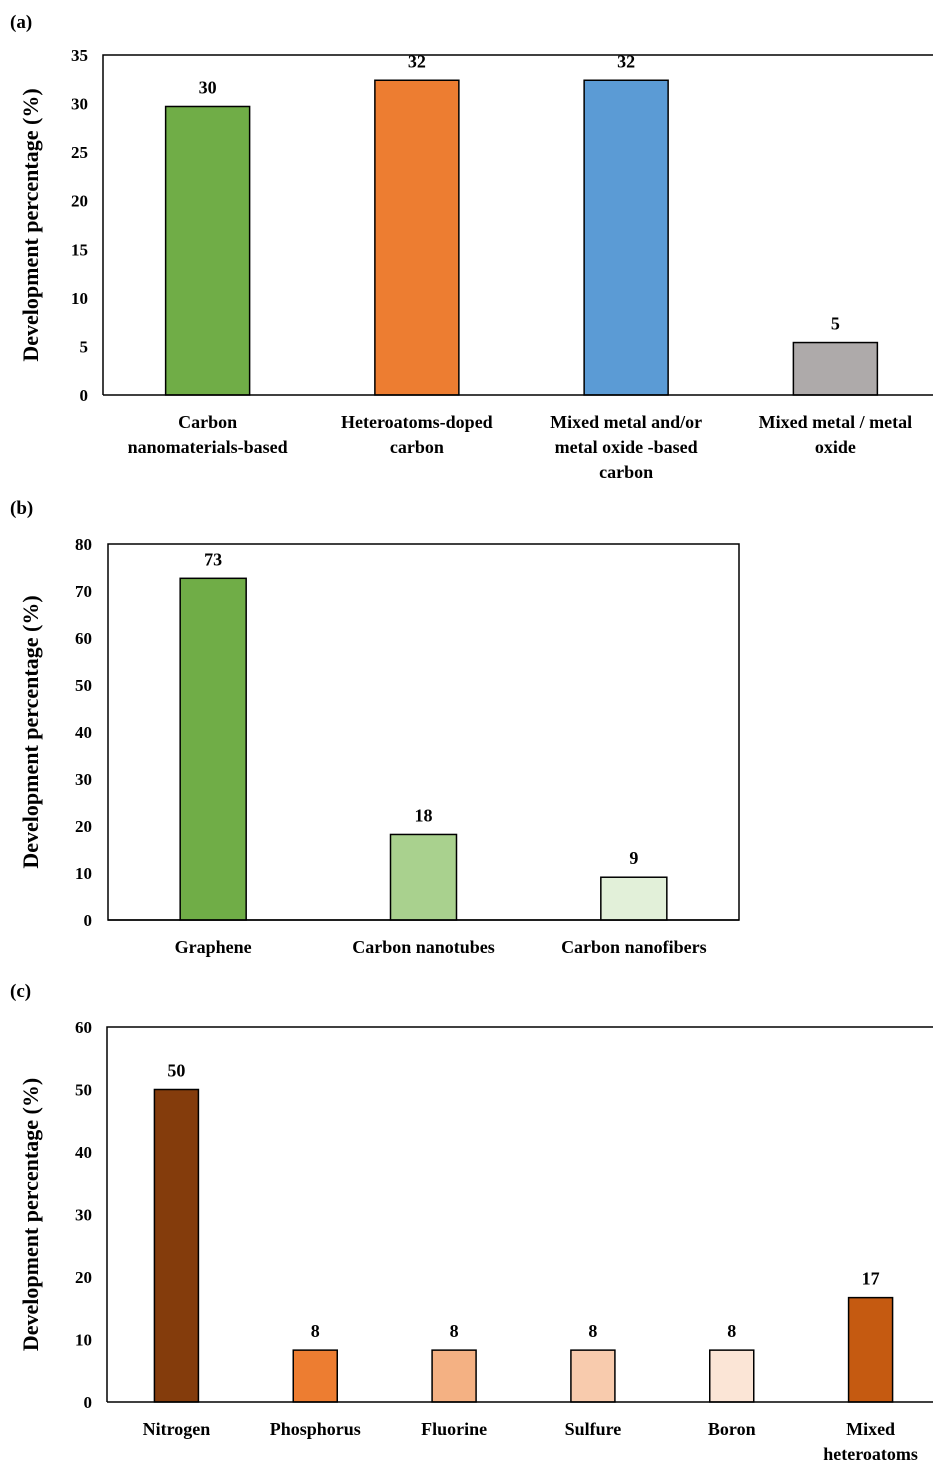  What do you see at coordinates (208, 447) in the screenshot?
I see `category-label: nanomaterials-based` at bounding box center [208, 447].